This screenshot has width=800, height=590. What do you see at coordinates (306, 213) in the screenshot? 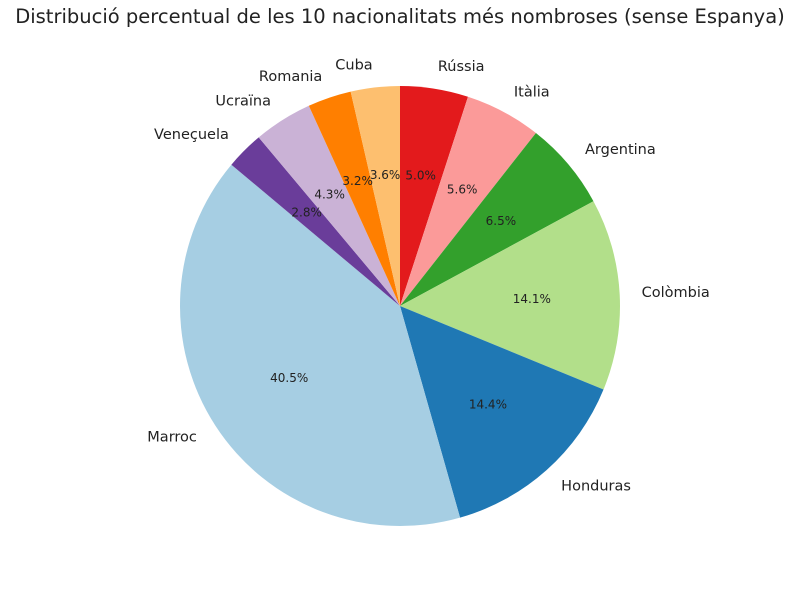
I see `slice-pct-venecuela: 2.8%` at bounding box center [306, 213].